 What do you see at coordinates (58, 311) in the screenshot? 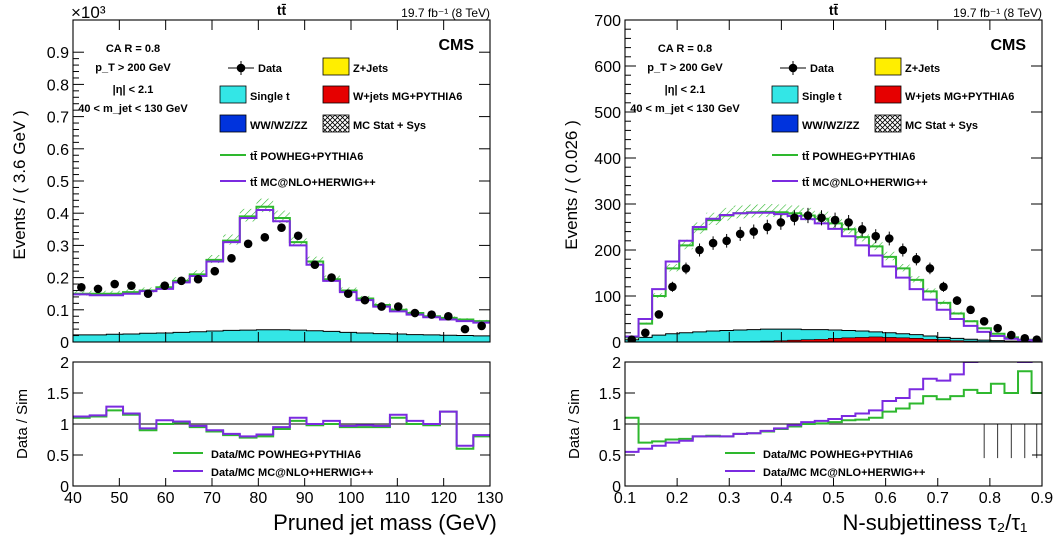
I see `y-tick-label: 0.1` at bounding box center [58, 311].